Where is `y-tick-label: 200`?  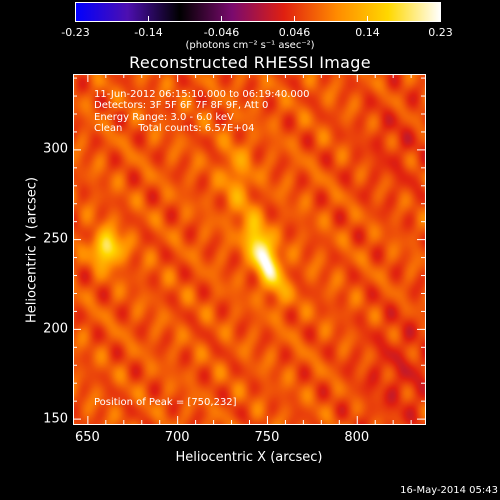 y-tick-label: 200 is located at coordinates (55, 329).